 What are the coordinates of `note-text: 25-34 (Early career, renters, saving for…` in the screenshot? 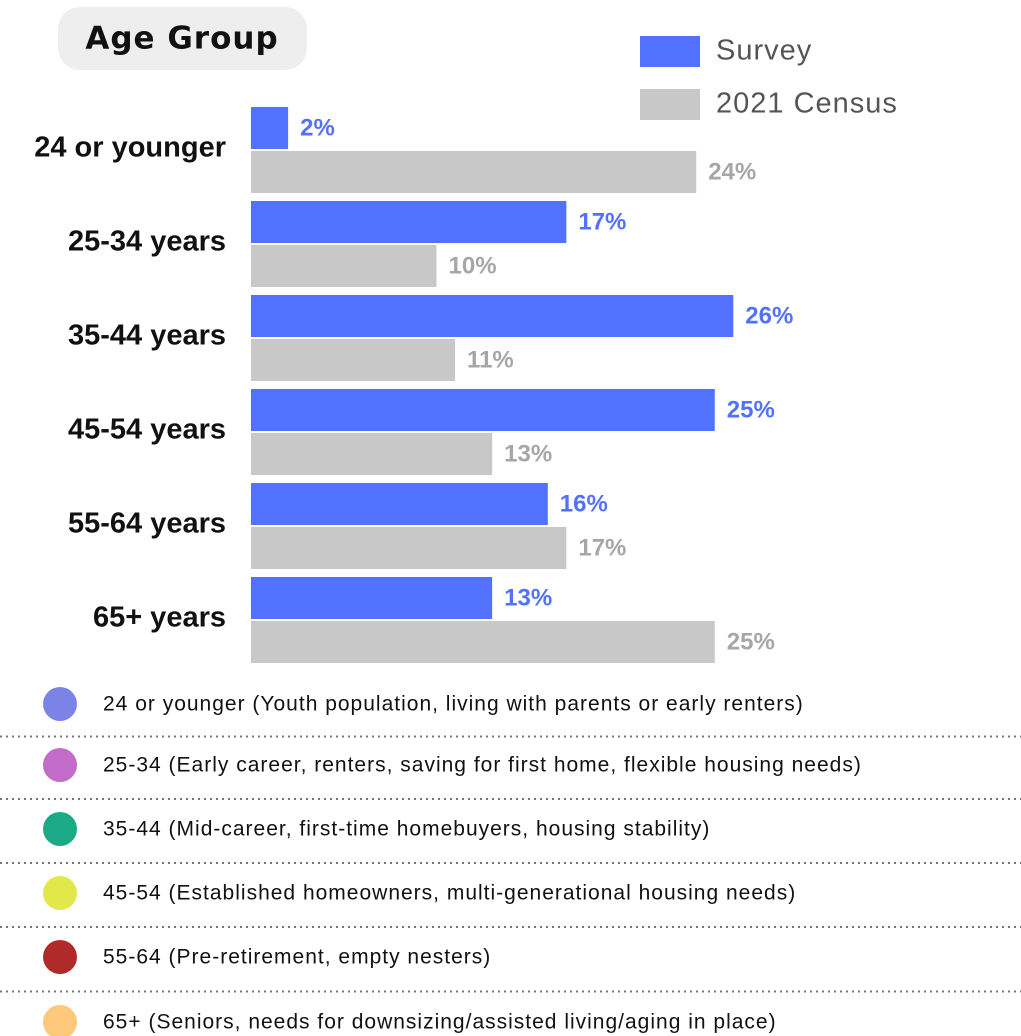 It's located at (482, 765).